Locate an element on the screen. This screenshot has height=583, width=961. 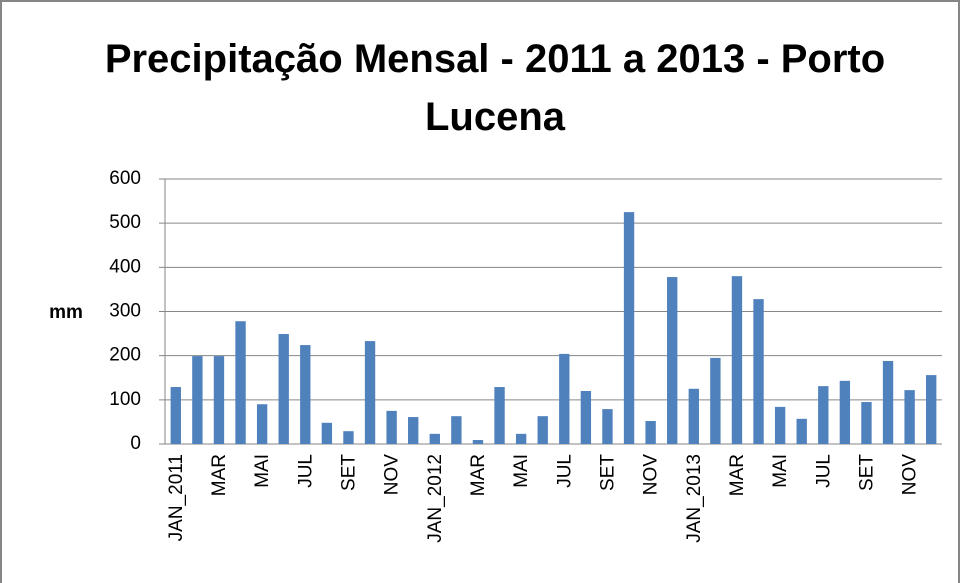
y-tick-label: 300 is located at coordinates (125, 311).